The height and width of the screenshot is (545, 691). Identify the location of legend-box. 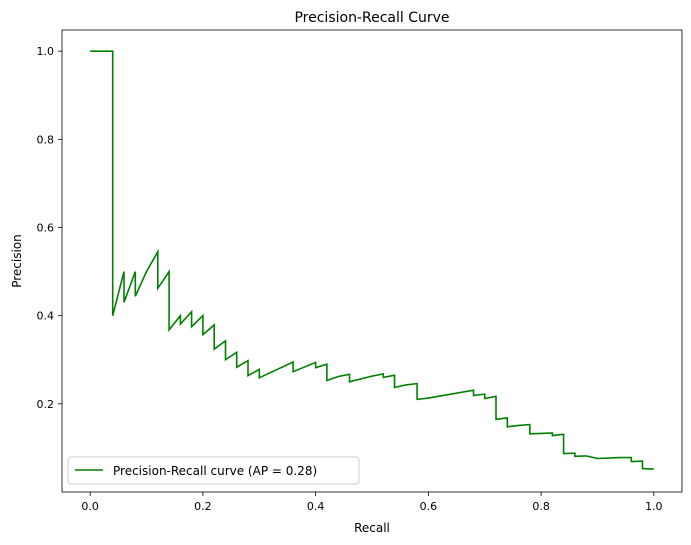
(213, 470).